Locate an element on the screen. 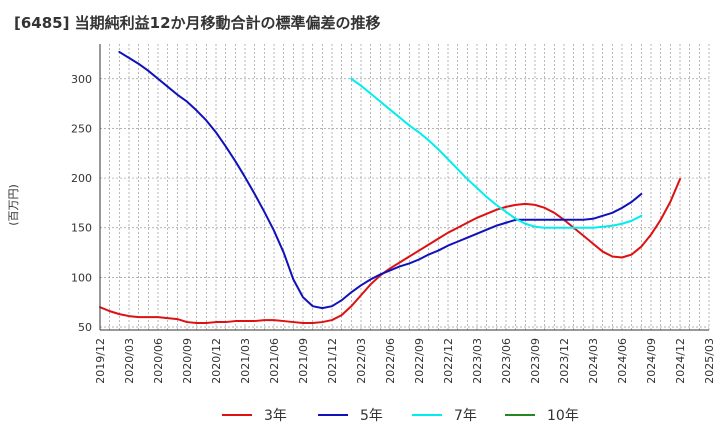  y-axis-label: (百万円) is located at coordinates (13, 205).